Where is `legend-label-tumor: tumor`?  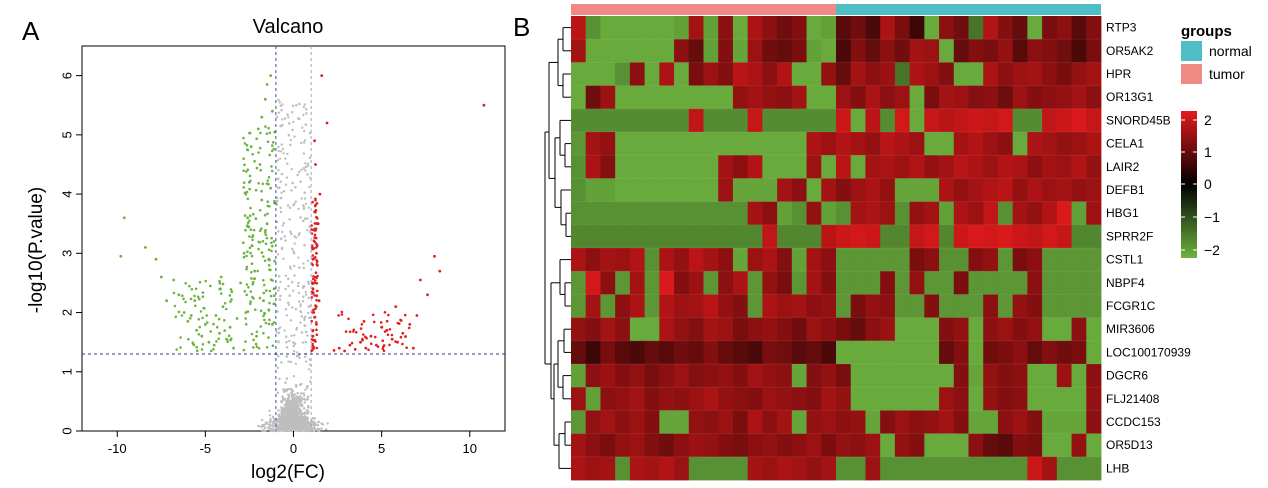
legend-label-tumor: tumor is located at coordinates (1227, 74).